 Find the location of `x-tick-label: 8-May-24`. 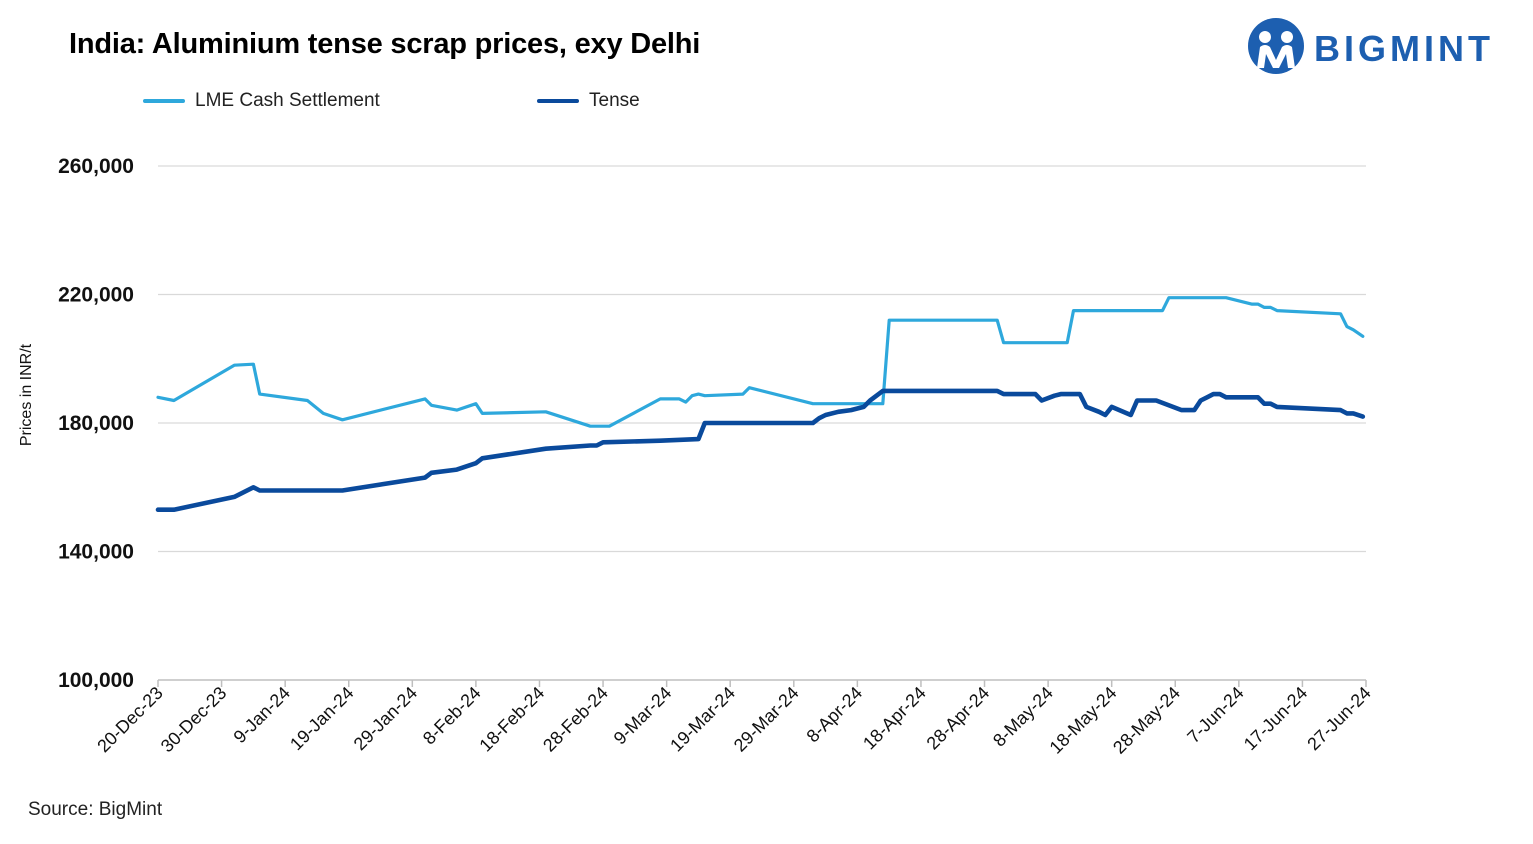

x-tick-label: 8-May-24 is located at coordinates (1023, 717).